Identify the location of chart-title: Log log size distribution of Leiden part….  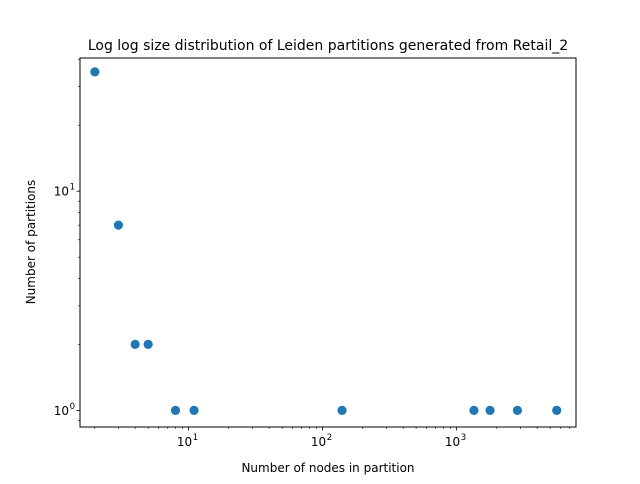
(328, 46).